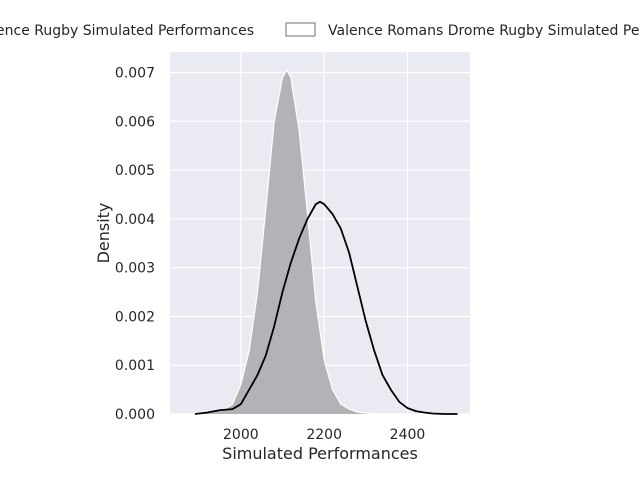 The width and height of the screenshot is (640, 480). I want to click on legend-label-valence: Valence Romans Drome Rugby Simulated Per, so click(484, 31).